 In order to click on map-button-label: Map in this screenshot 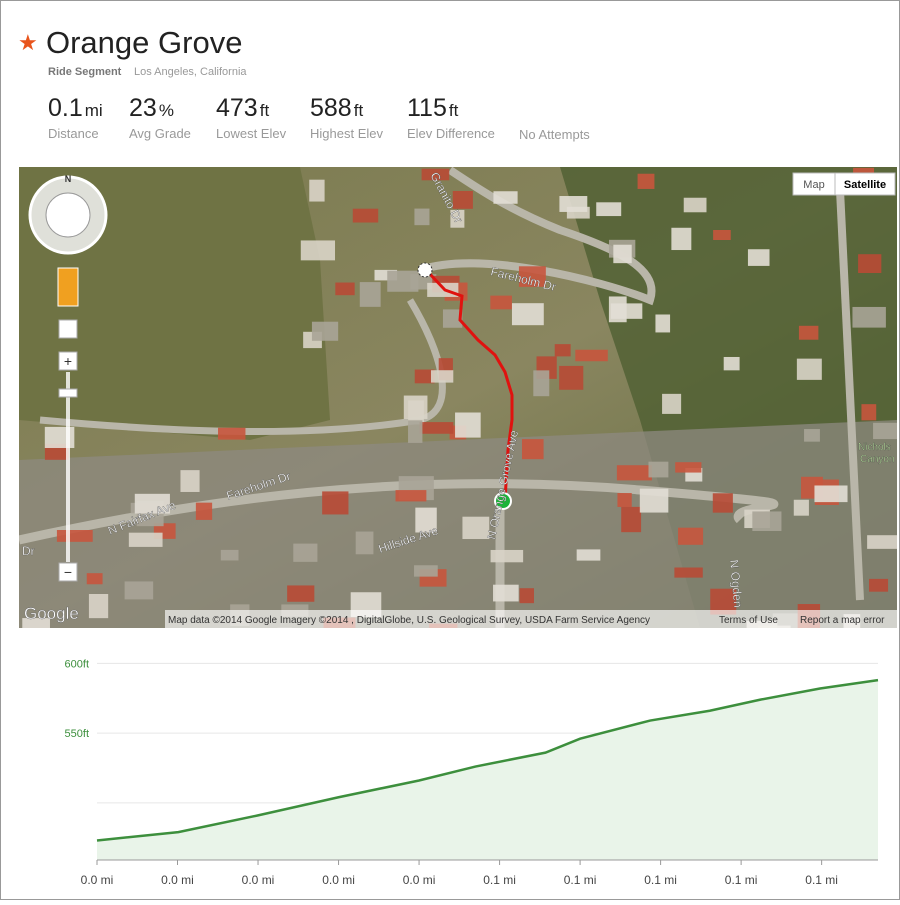, I will do `click(813, 185)`.